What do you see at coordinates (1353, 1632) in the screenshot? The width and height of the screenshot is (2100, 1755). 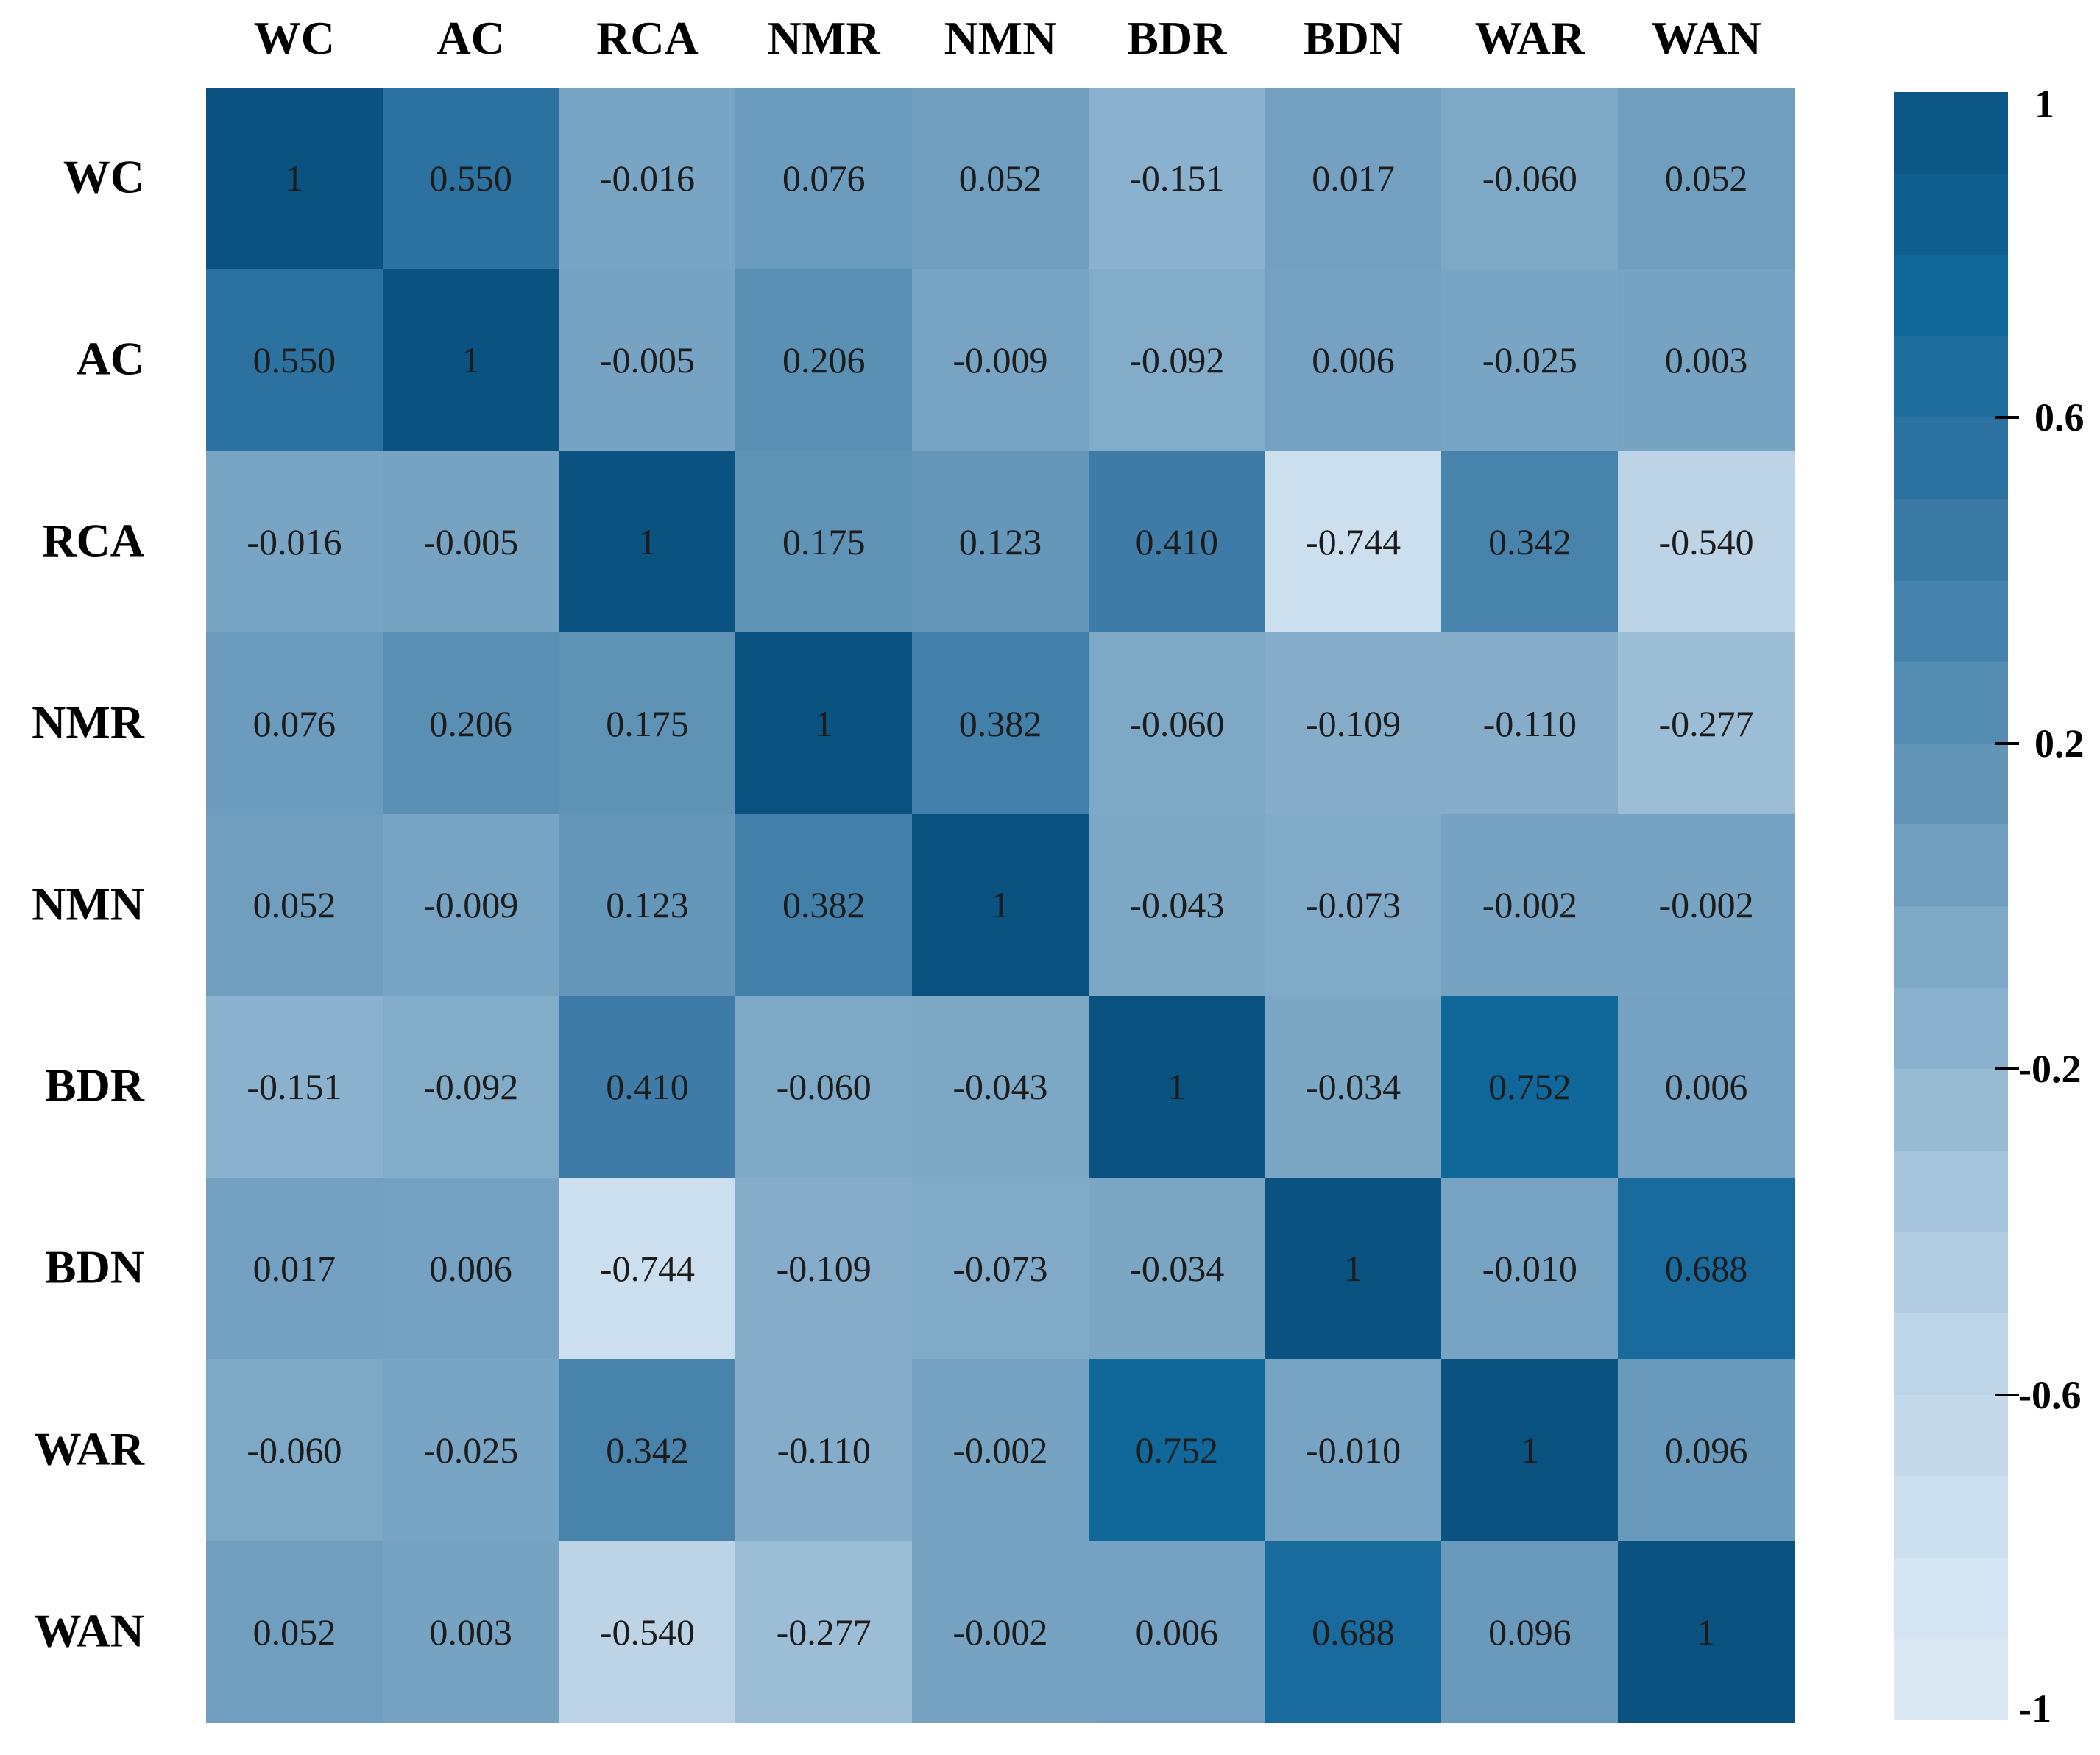 I see `heatmap-cell-wan-bdn: 0.688` at bounding box center [1353, 1632].